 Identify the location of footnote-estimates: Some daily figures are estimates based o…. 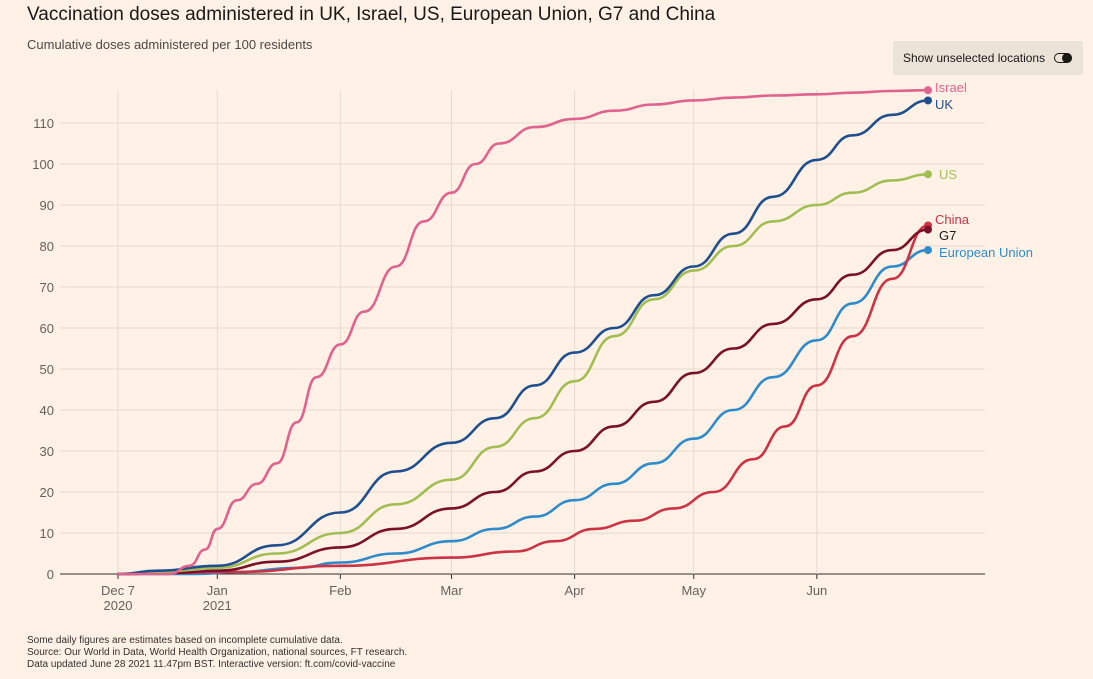
(185, 640).